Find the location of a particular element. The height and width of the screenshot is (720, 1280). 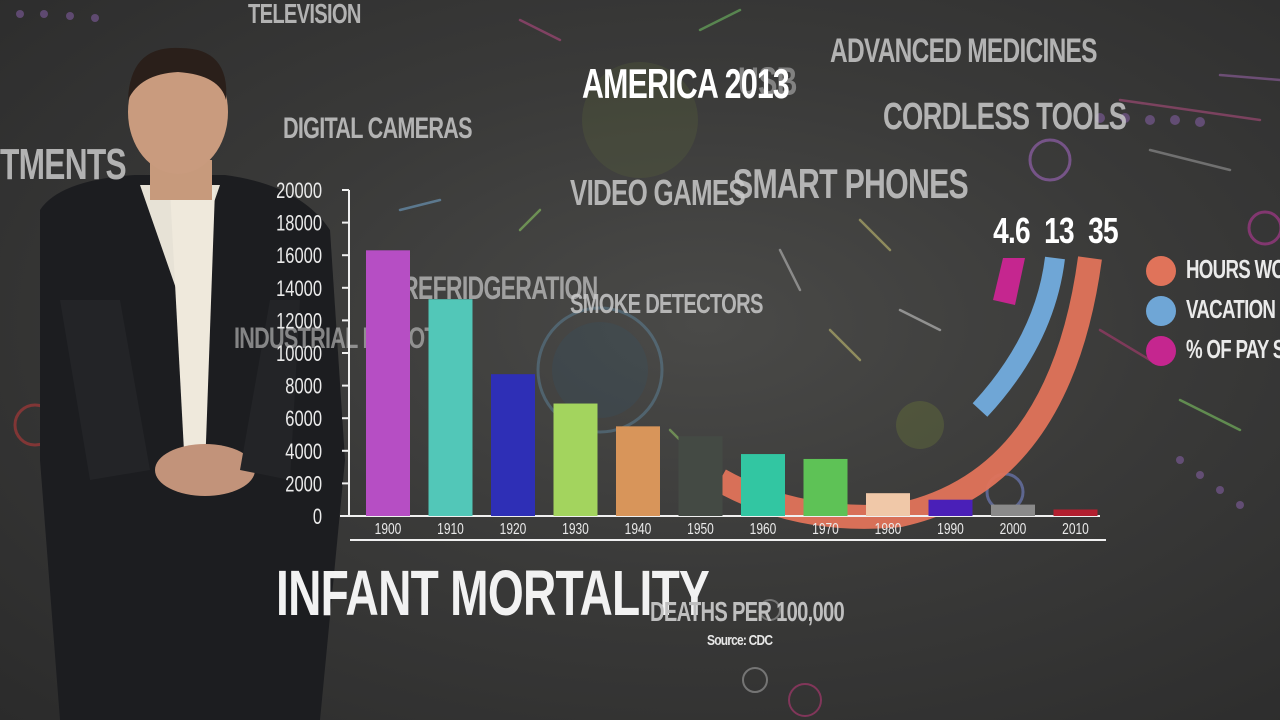

bar-1980 is located at coordinates (888, 504).